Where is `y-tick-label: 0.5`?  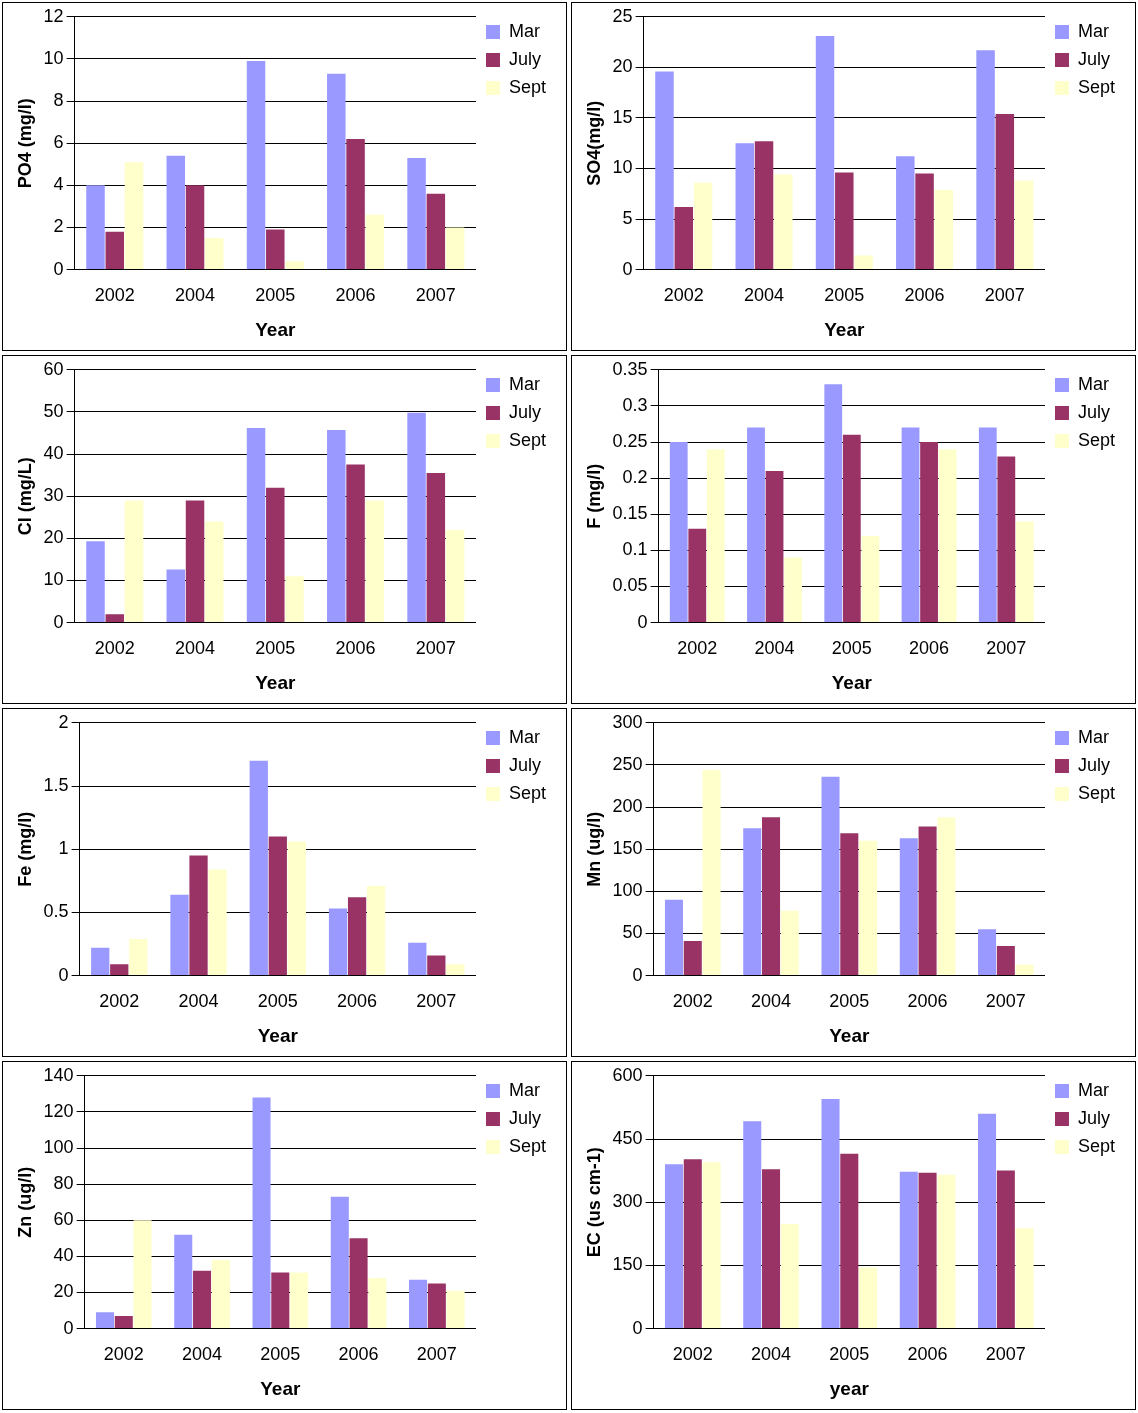
y-tick-label: 0.5 is located at coordinates (56, 911).